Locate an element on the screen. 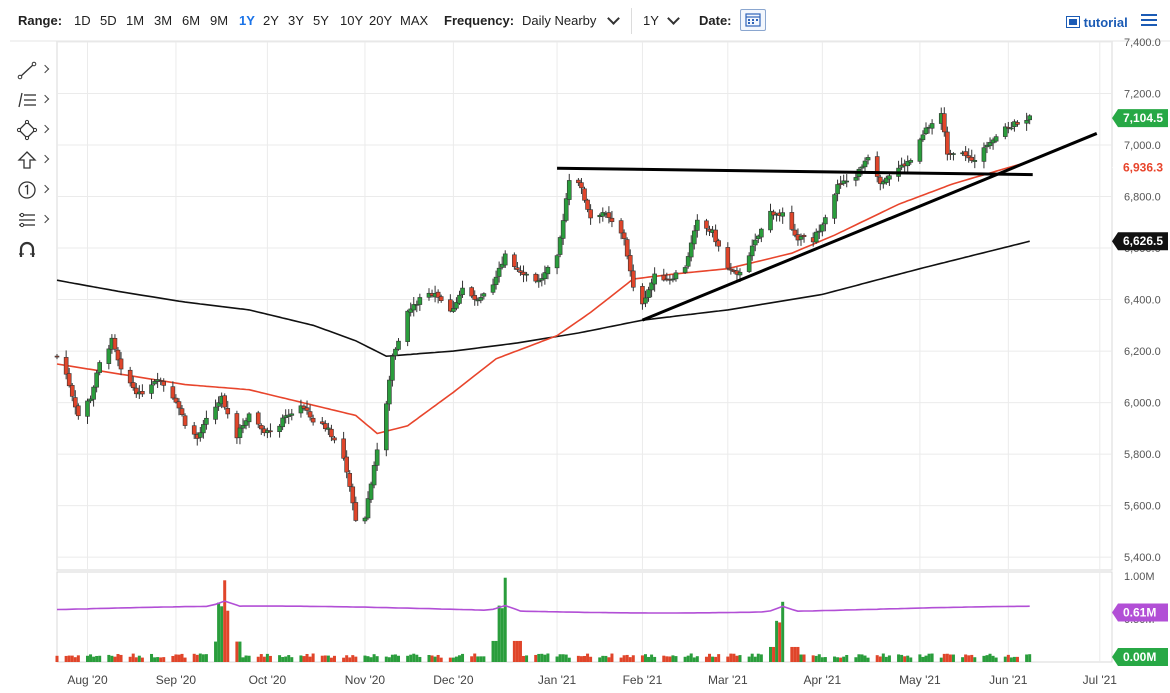  range-option-3m: 3M is located at coordinates (163, 20).